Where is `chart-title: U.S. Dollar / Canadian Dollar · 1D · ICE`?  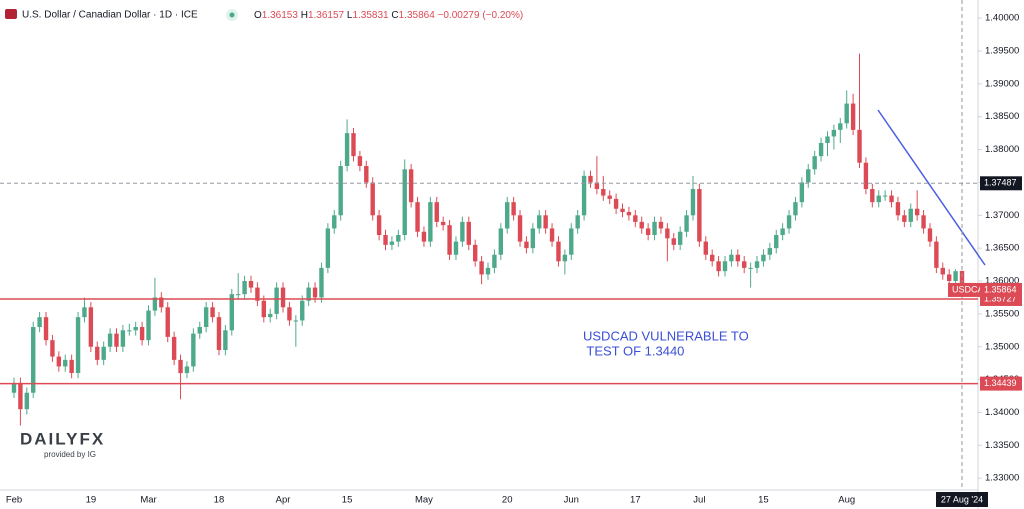
chart-title: U.S. Dollar / Canadian Dollar · 1D · ICE is located at coordinates (110, 15).